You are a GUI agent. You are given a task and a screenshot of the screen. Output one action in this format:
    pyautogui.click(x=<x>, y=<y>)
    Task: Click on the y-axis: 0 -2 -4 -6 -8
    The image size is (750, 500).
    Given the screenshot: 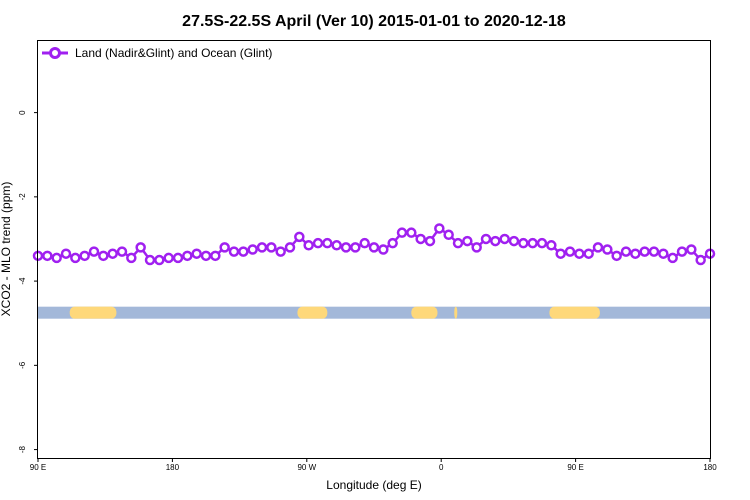 What is the action you would take?
    pyautogui.click(x=28, y=281)
    